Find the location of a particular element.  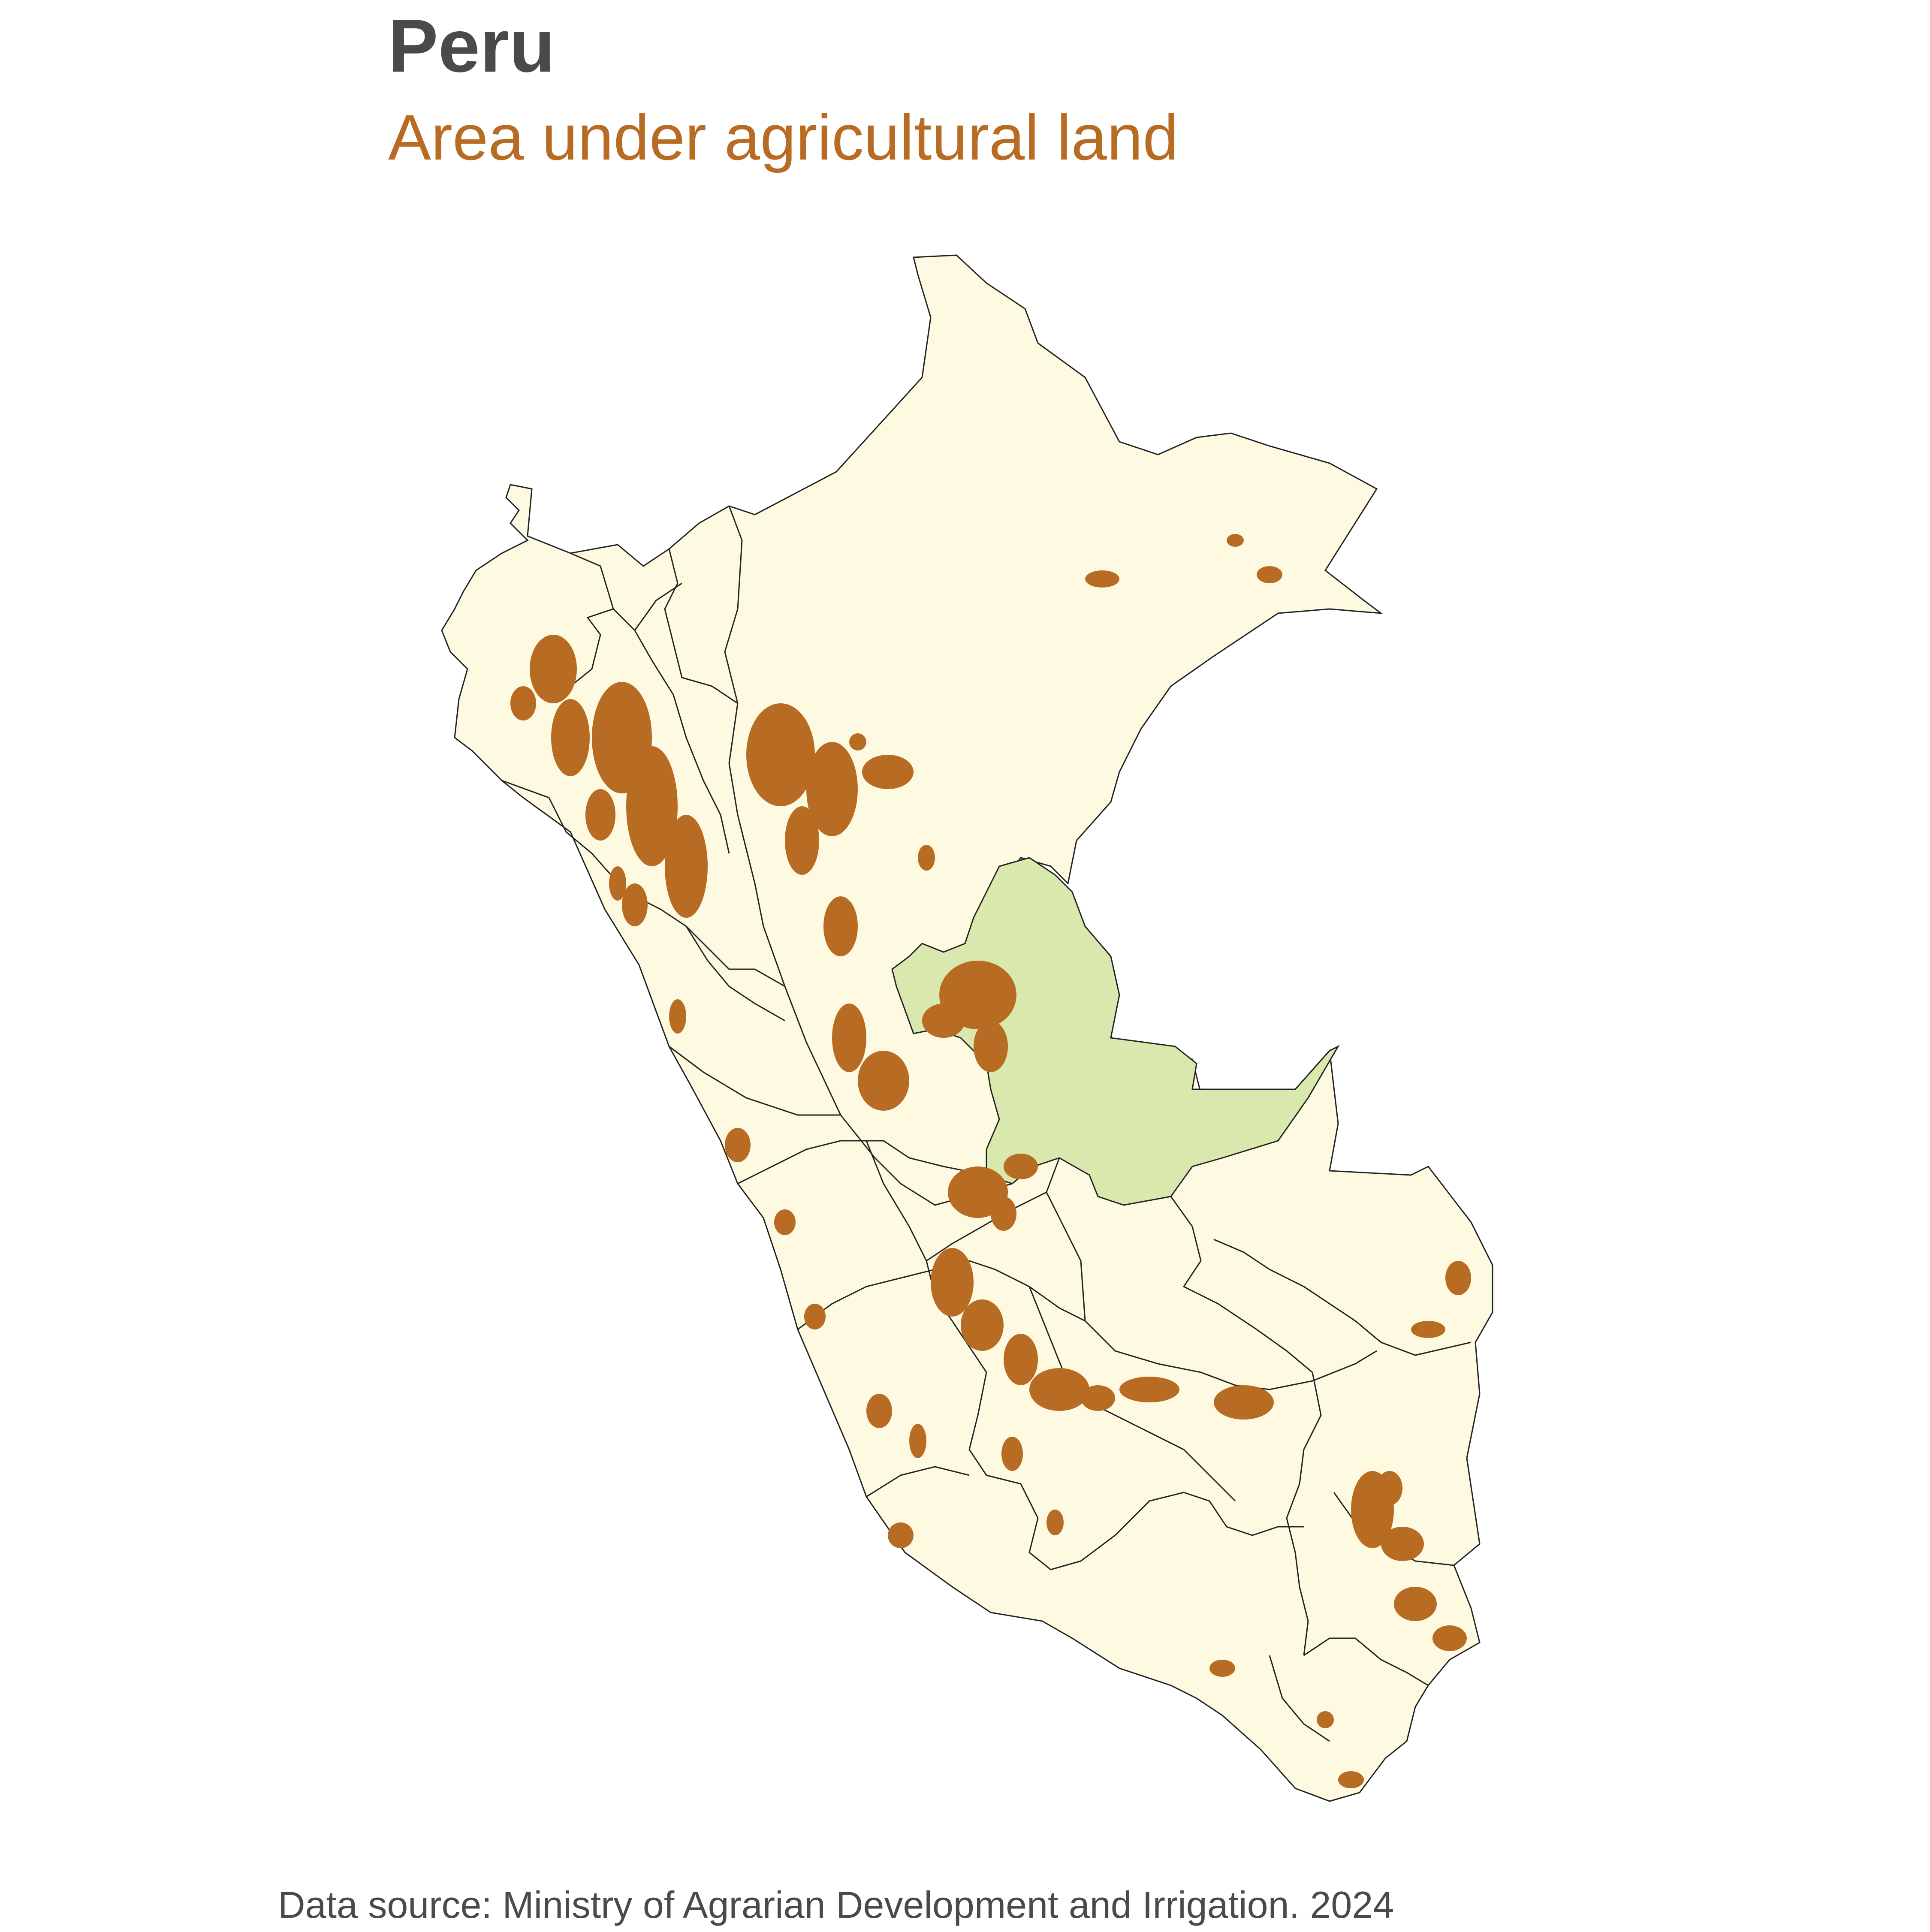

map-title: Peru is located at coordinates (471, 46).